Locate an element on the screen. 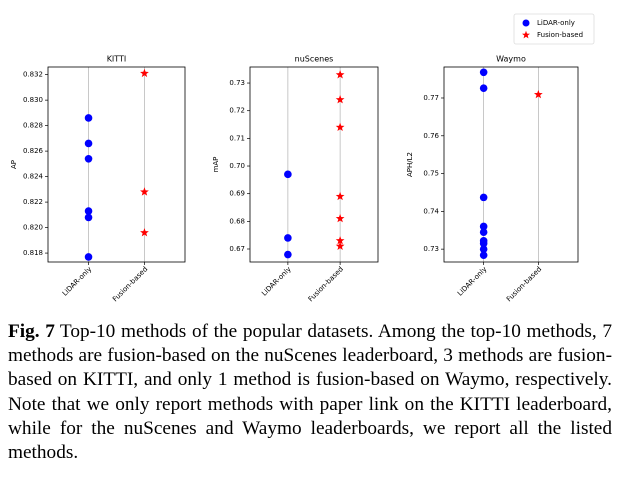 The height and width of the screenshot is (497, 627). y-tick-label: 0.70 is located at coordinates (237, 166).